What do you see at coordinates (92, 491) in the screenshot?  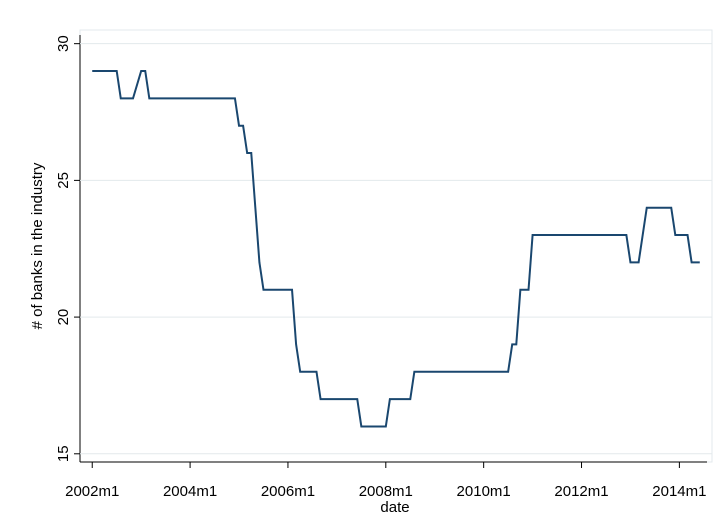 I see `x-tick-label: 2002m1` at bounding box center [92, 491].